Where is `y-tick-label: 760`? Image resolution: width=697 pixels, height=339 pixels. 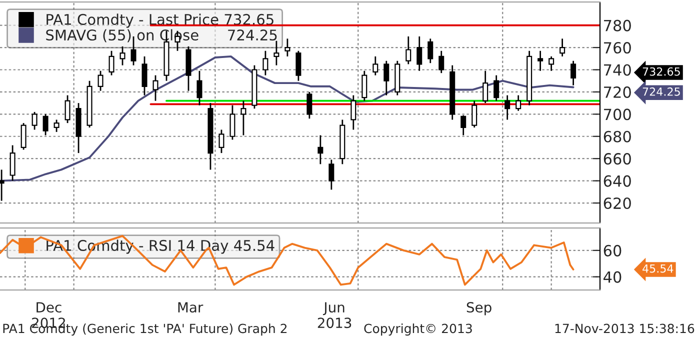
y-tick-label: 760 is located at coordinates (617, 48).